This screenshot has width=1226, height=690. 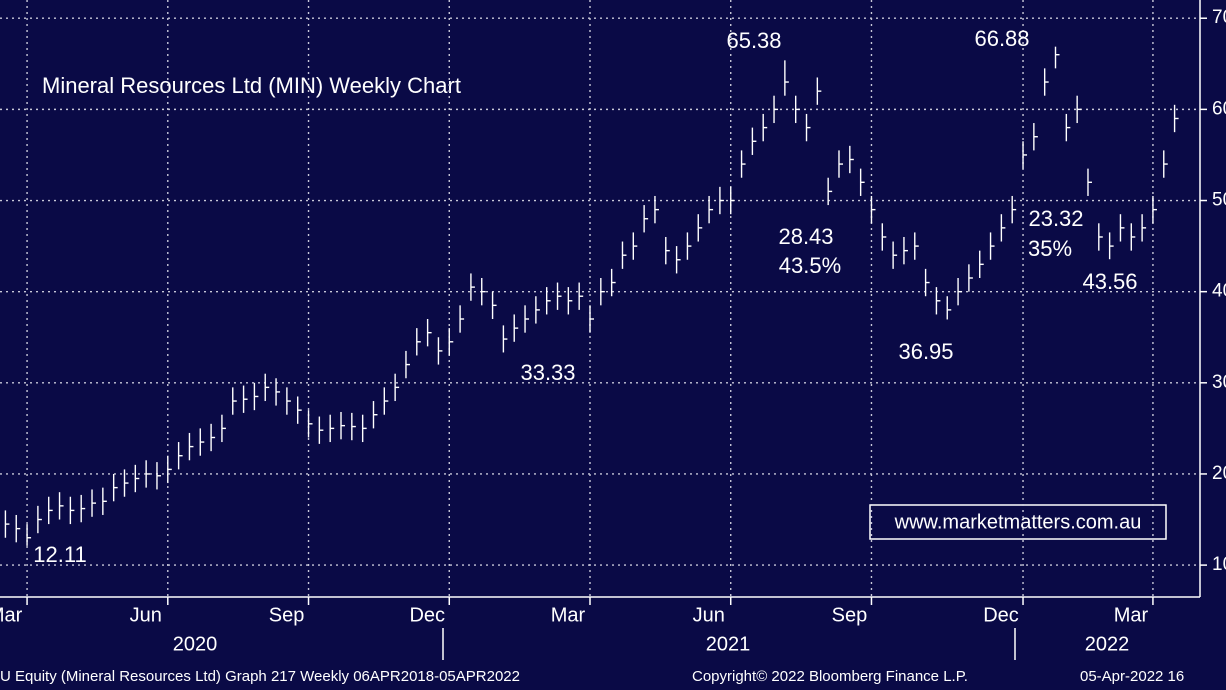 What do you see at coordinates (1219, 564) in the screenshot?
I see `y-tick-label: 10` at bounding box center [1219, 564].